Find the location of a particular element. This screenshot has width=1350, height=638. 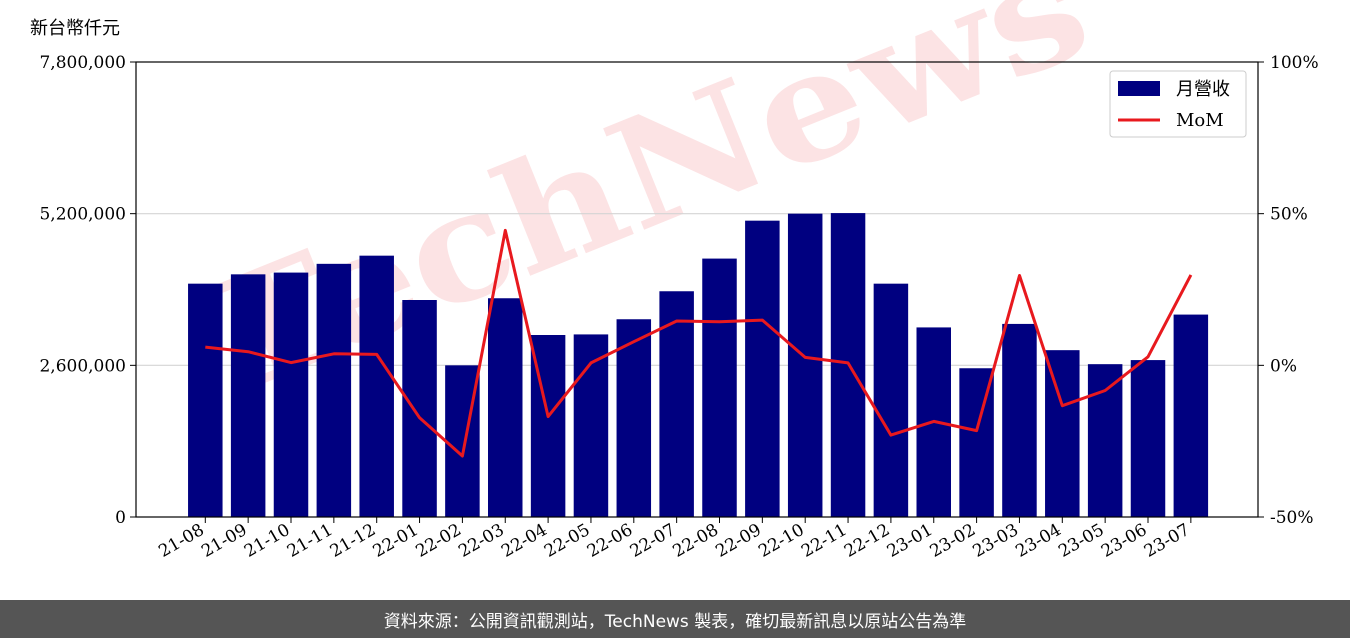

y-left-tick-label: 7,800,000 is located at coordinates (82, 63).